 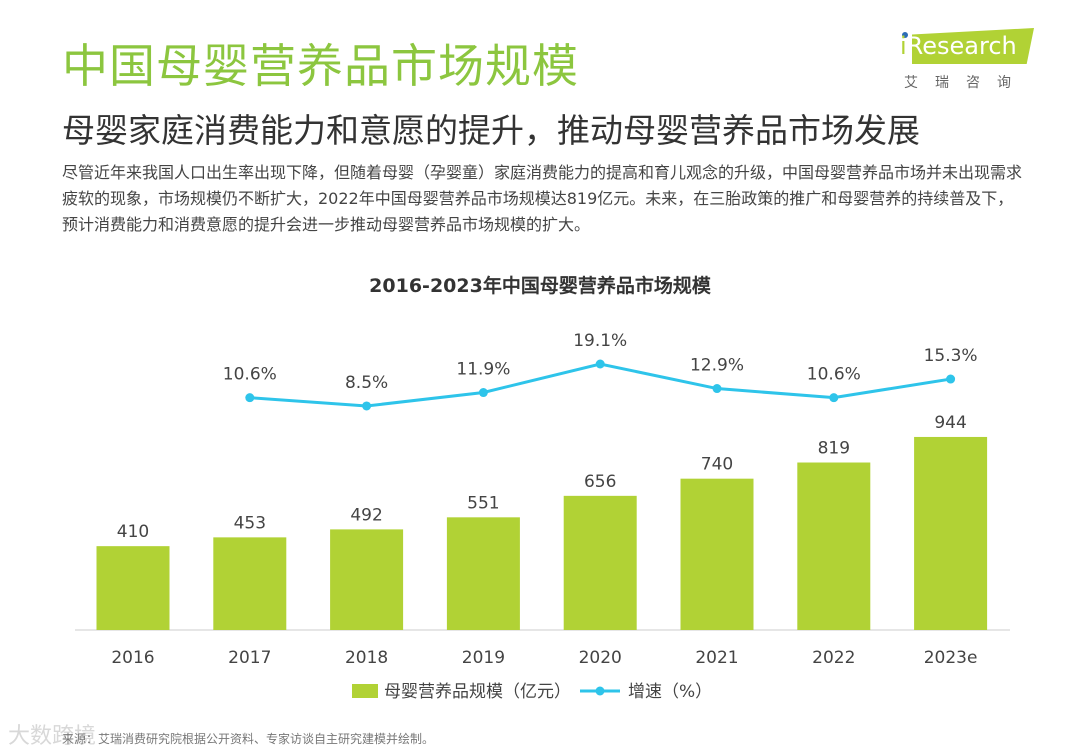 I want to click on page-title: 中国母婴营养品市场规模, so click(x=320, y=66).